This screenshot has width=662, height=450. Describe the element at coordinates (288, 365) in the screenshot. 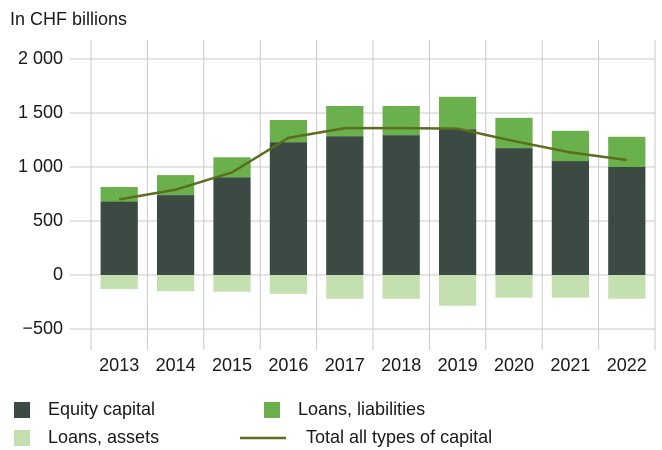

I see `x-tick-label: 2016` at that location.